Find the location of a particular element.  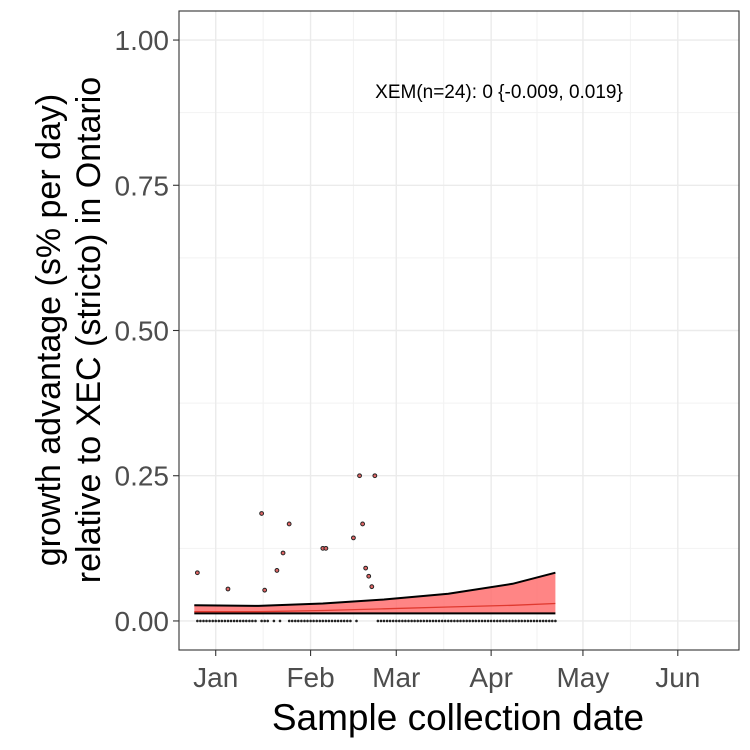

y-axis-ticks: 0.00 0.25 0.50 0.75 1.00 is located at coordinates (147, 331).